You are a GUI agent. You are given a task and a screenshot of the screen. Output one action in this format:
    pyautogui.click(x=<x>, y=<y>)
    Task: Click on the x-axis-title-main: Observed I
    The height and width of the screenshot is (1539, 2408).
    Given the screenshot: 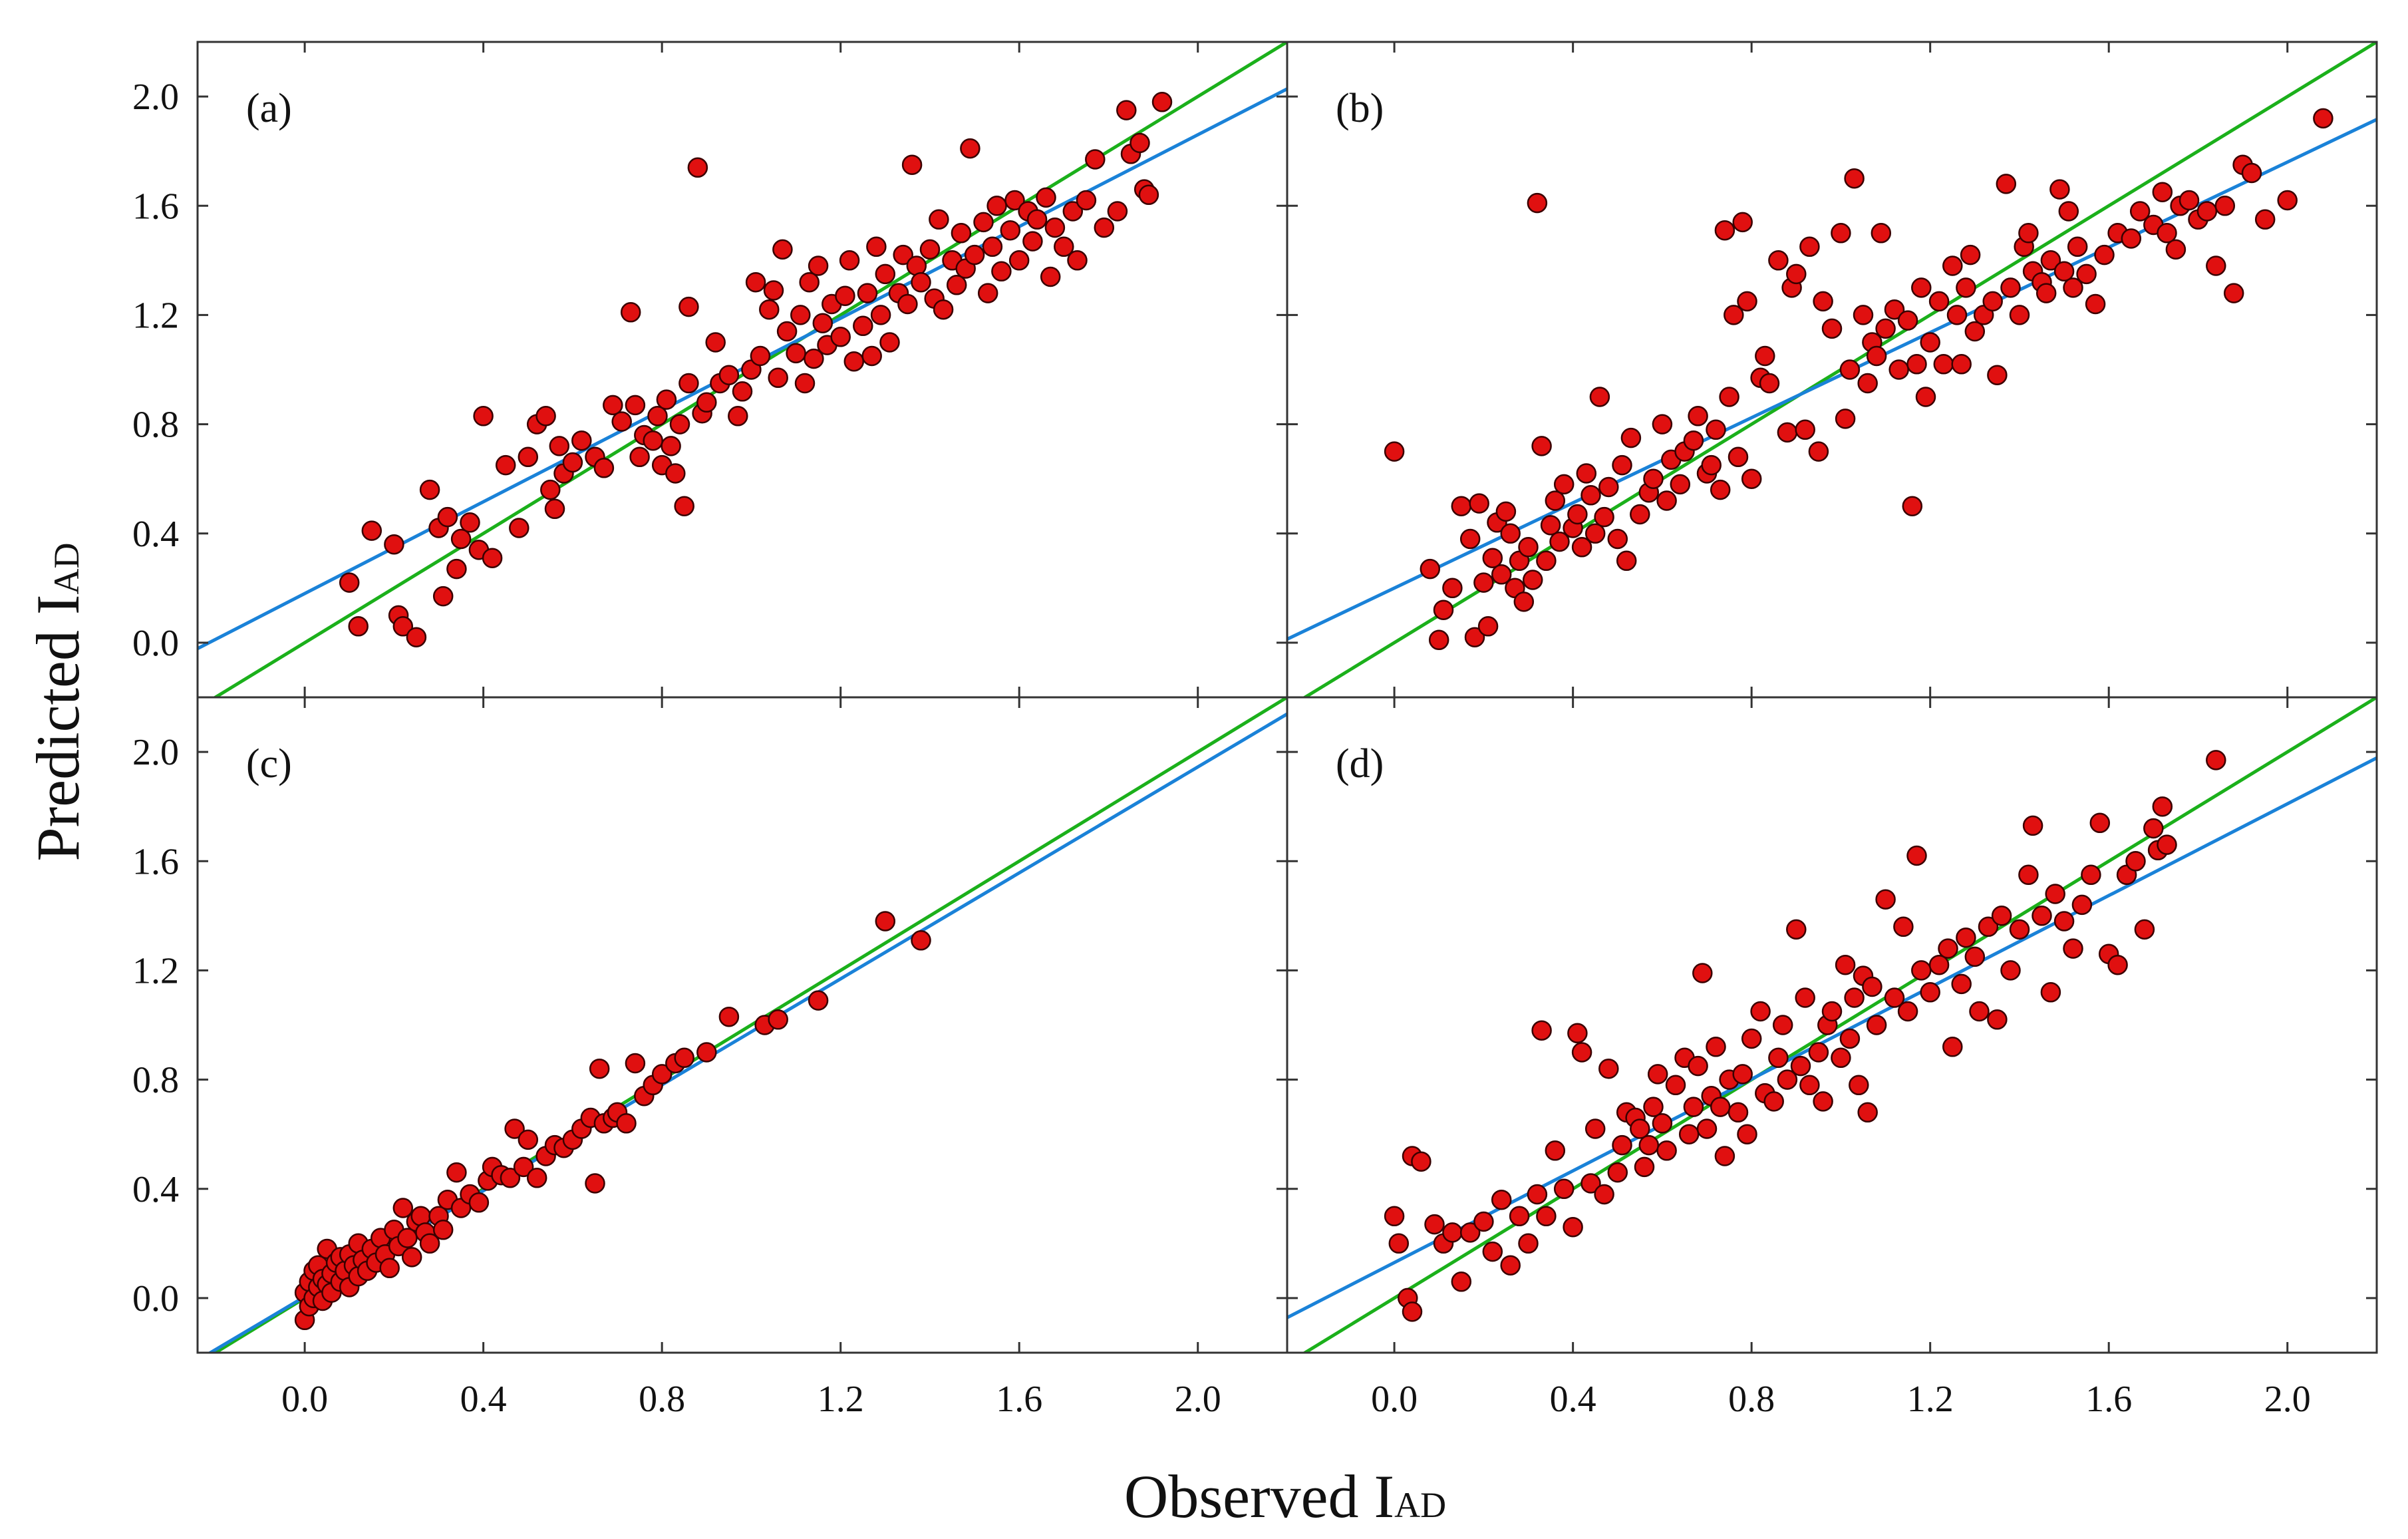 What is the action you would take?
    pyautogui.click(x=1259, y=1496)
    